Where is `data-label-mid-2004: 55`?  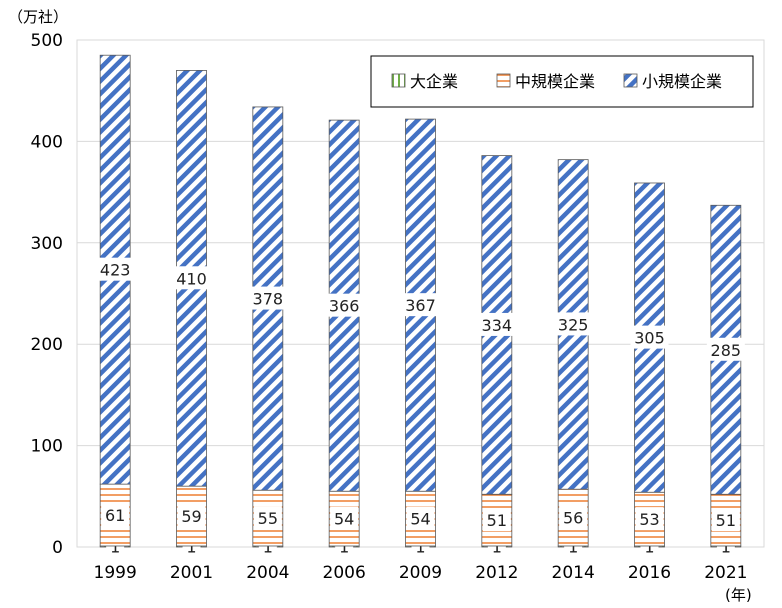 data-label-mid-2004: 55 is located at coordinates (268, 518).